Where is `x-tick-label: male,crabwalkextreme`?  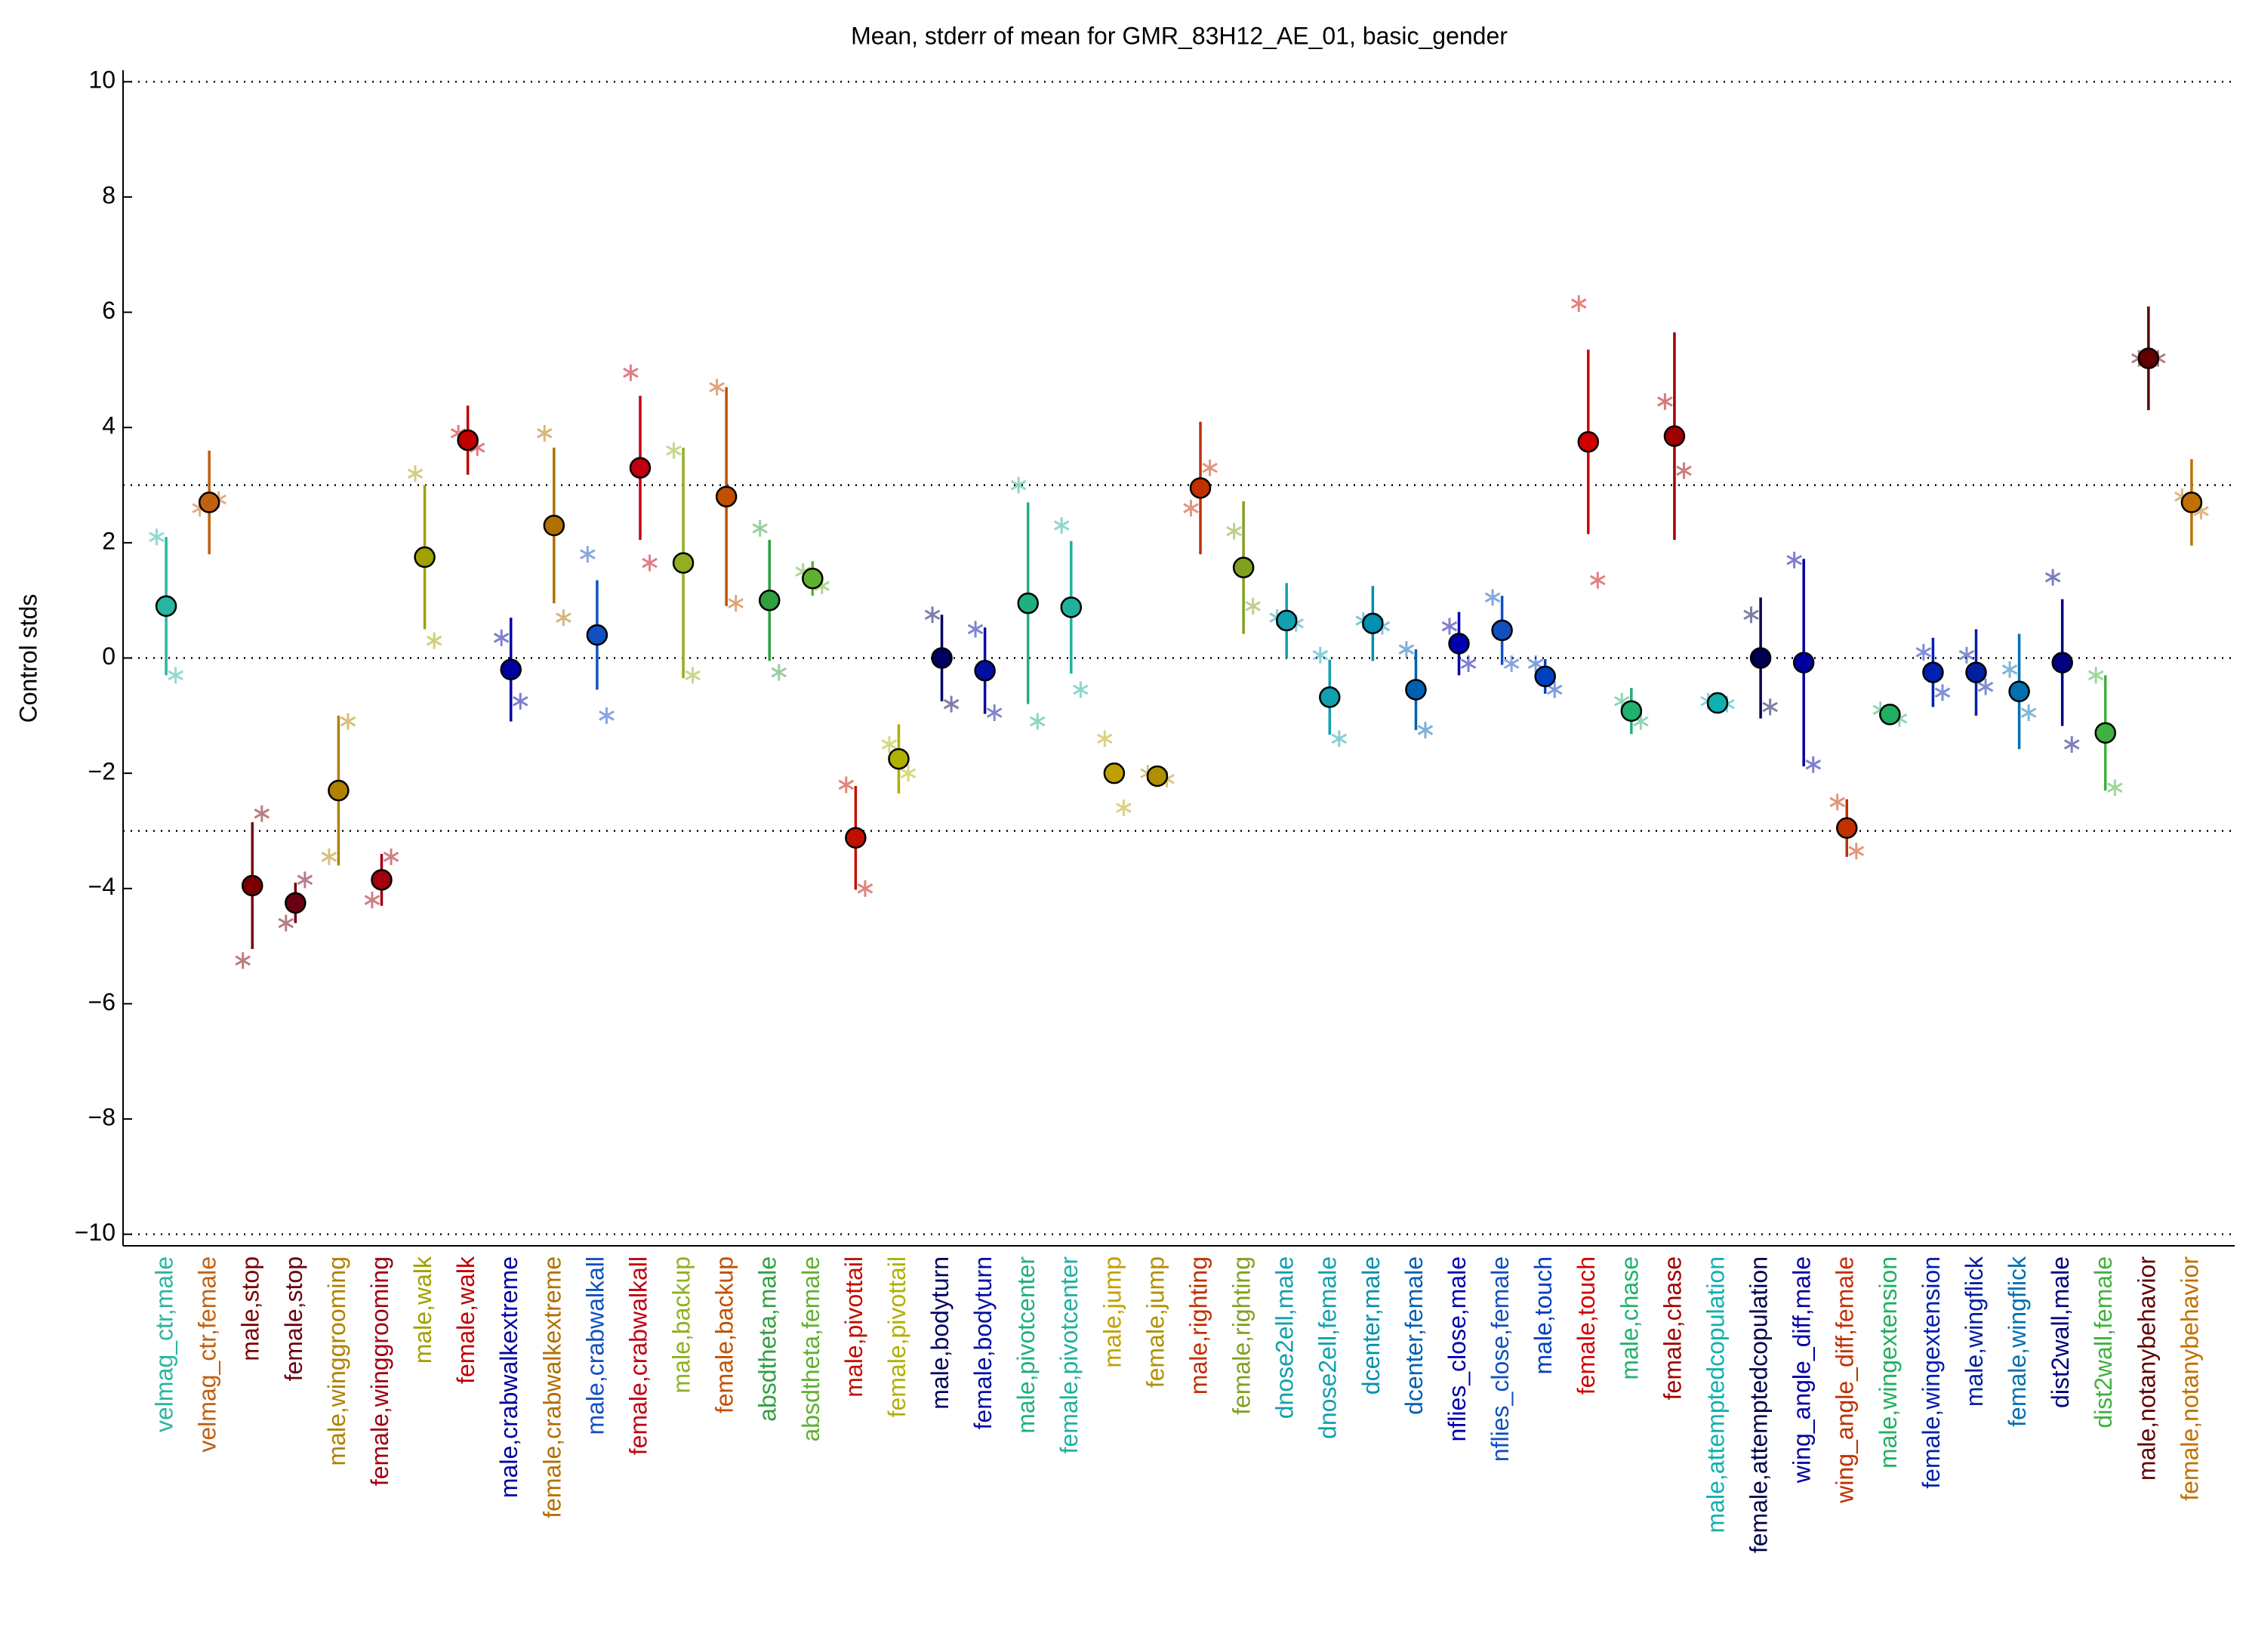 x-tick-label: male,crabwalkextreme is located at coordinates (508, 1377).